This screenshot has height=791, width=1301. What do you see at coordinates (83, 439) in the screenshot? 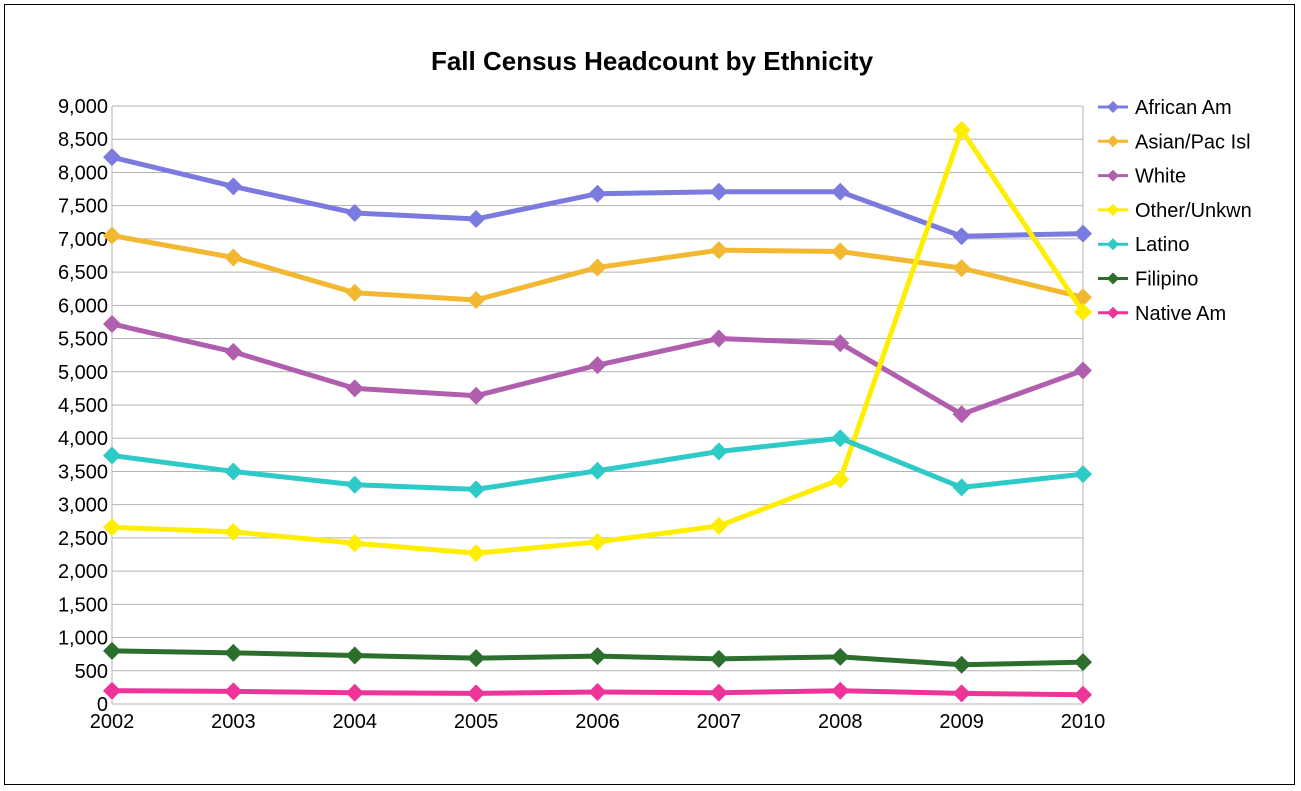
I see `y-tick-label: 4,000` at bounding box center [83, 439].